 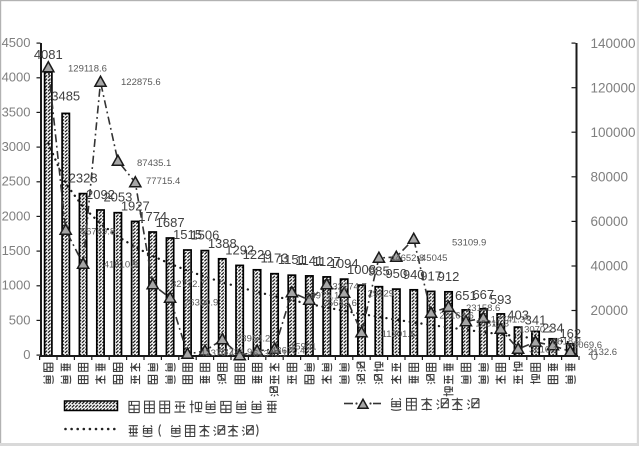 I want to click on svg-text: 2053, so click(x=117, y=197).